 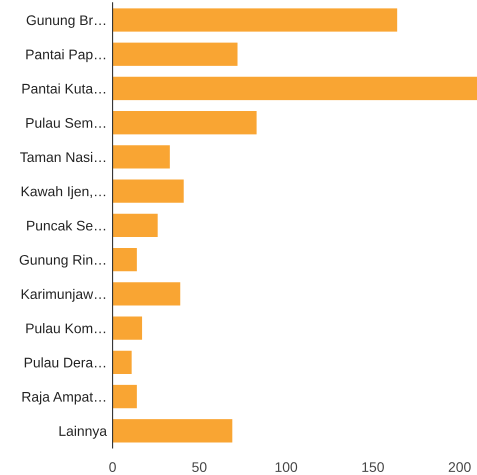 I want to click on x-tick-label: 100, so click(x=287, y=467).